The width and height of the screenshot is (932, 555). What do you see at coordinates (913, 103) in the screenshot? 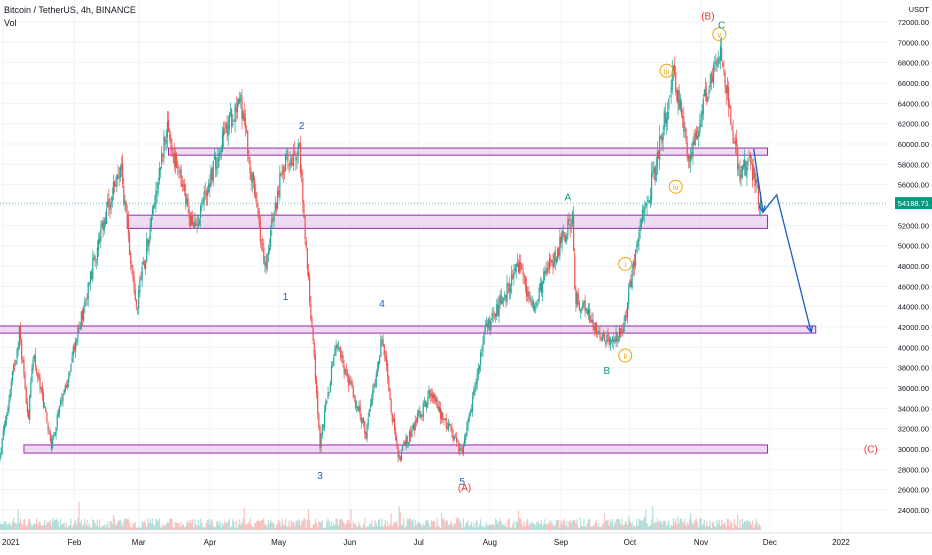
I see `price-tick-label: 64000.00` at bounding box center [913, 103].